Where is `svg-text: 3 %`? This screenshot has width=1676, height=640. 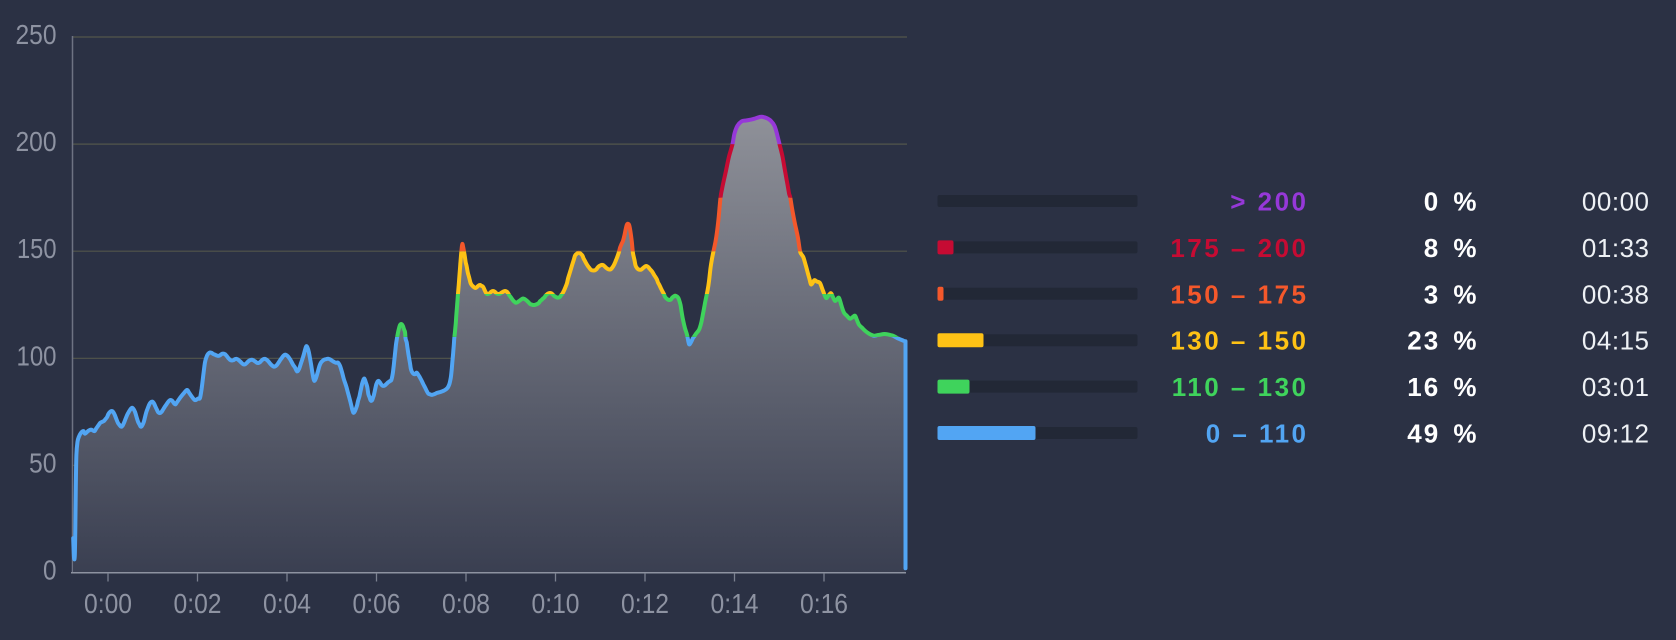 svg-text: 3 % is located at coordinates (1451, 294).